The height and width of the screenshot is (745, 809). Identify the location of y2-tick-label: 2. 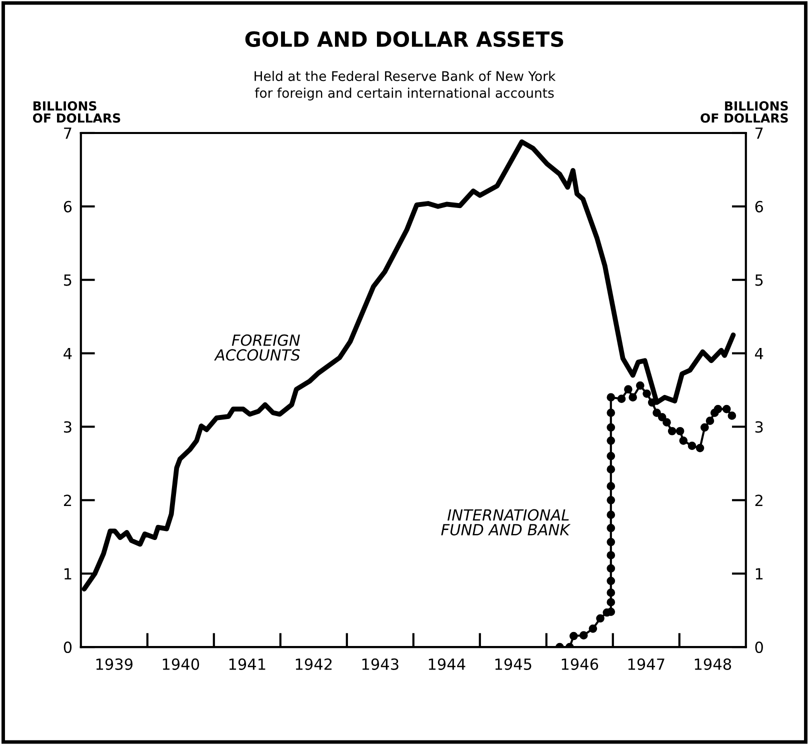
(758, 500).